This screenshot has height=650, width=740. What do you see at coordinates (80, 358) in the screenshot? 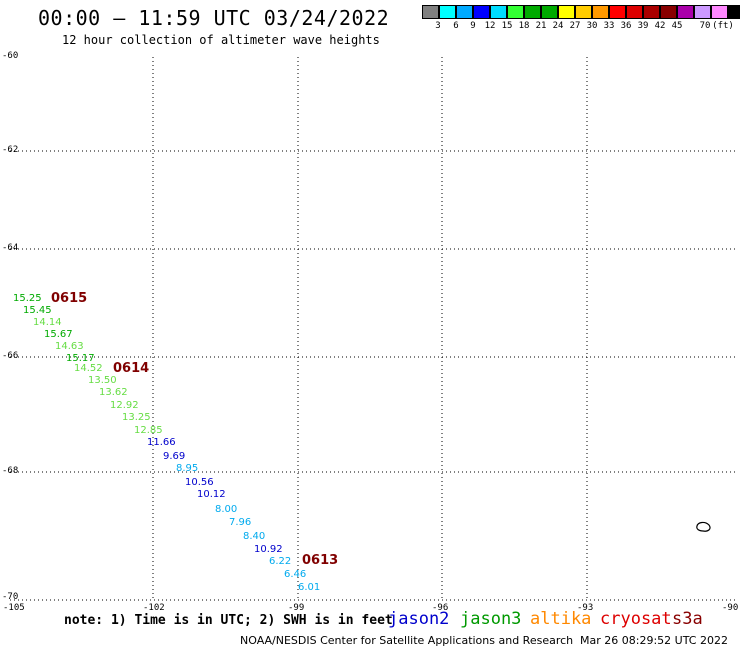
I see `wave-height-value: 15.17` at bounding box center [80, 358].